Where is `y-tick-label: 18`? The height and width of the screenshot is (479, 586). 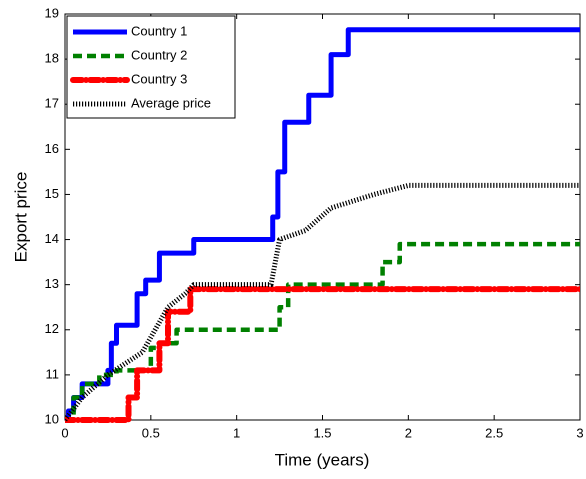 y-tick-label: 18 is located at coordinates (52, 58).